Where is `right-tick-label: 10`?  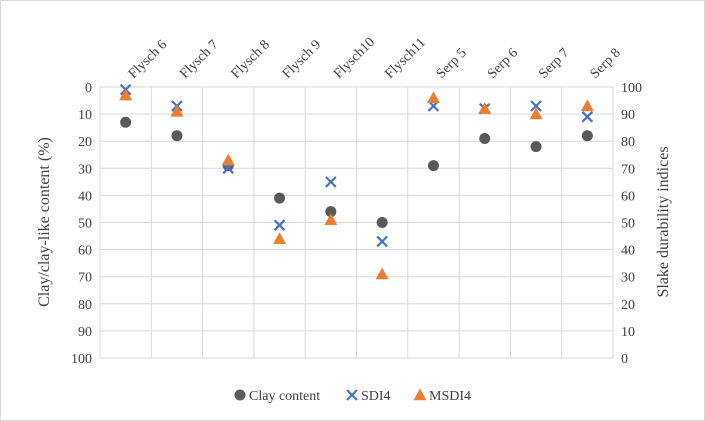
right-tick-label: 10 is located at coordinates (628, 332).